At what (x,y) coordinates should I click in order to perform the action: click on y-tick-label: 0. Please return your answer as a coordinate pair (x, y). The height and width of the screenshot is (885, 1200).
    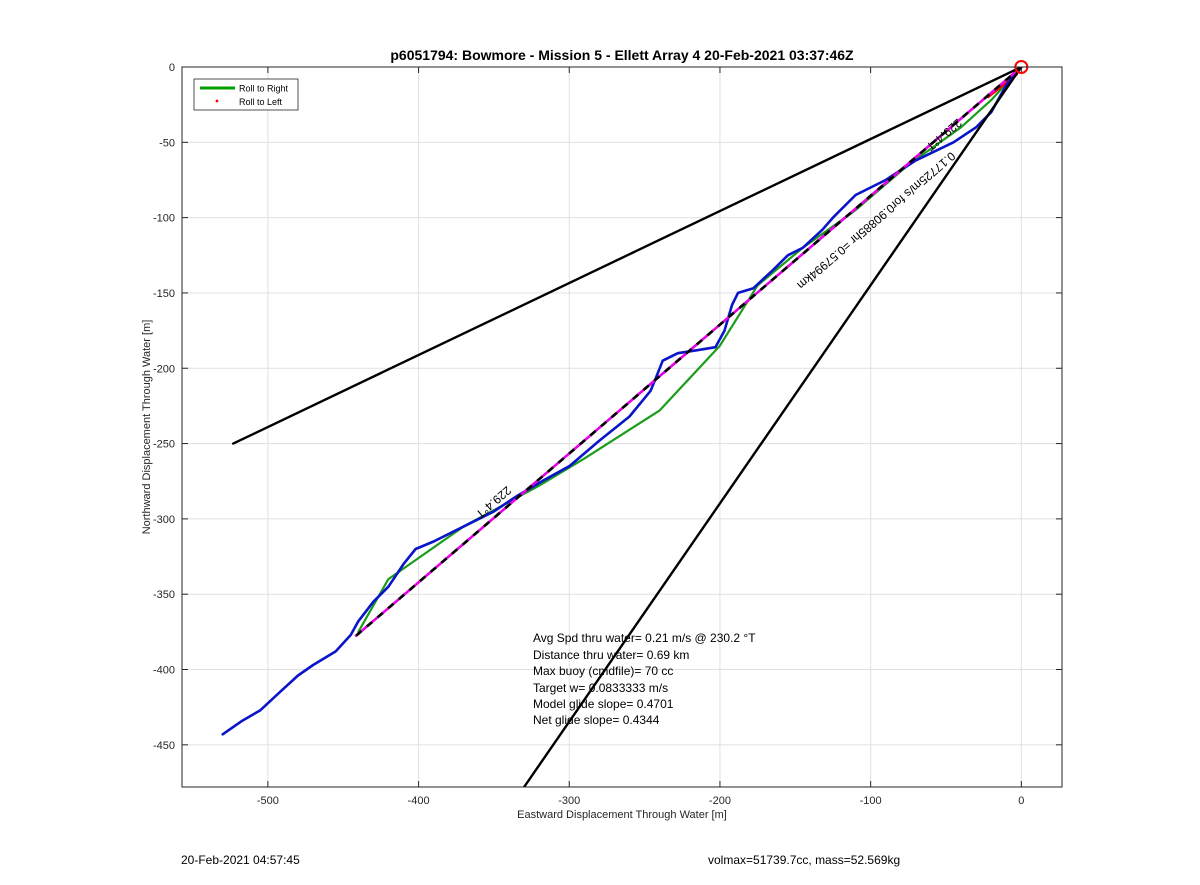
    Looking at the image, I should click on (172, 68).